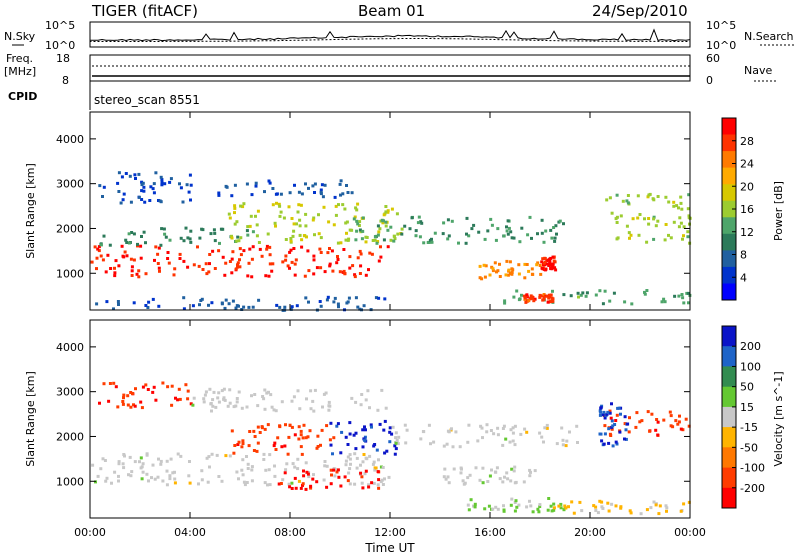 Image resolution: width=800 pixels, height=558 pixels. Describe the element at coordinates (690, 532) in the screenshot. I see `x-tick-label: 00:00` at that location.